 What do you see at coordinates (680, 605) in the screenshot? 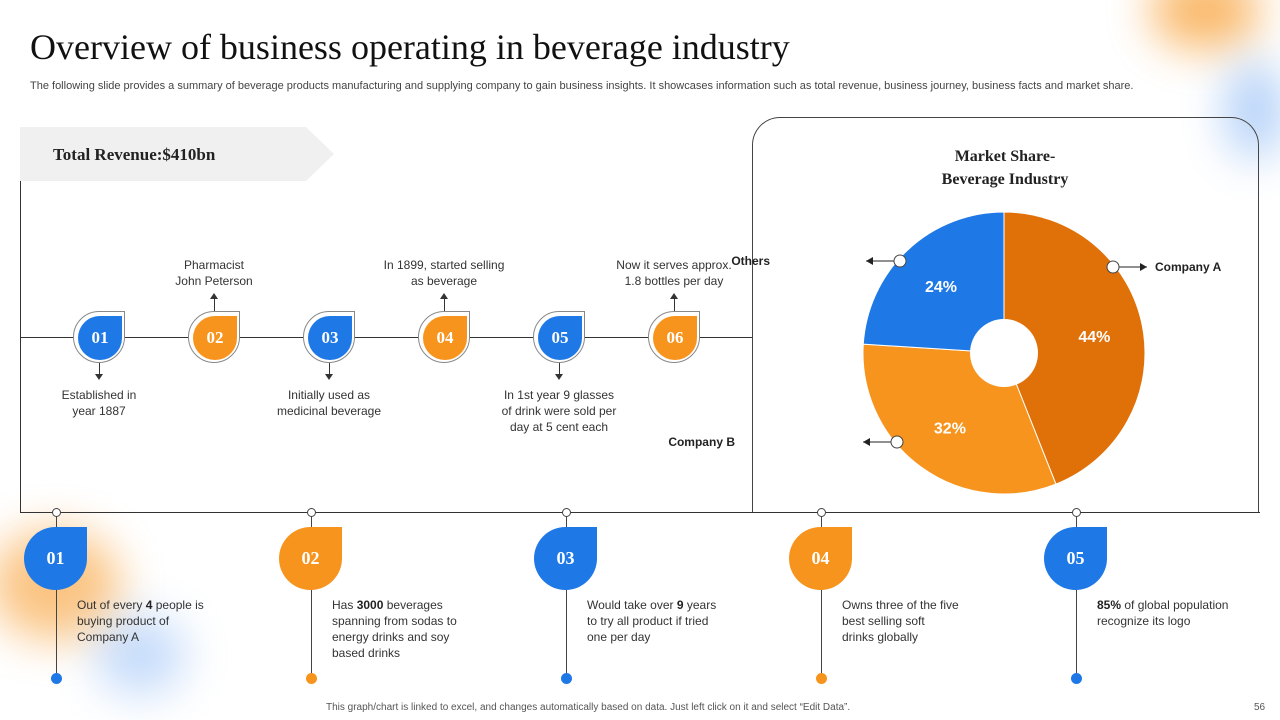
I see `fact-highlight-number: 9` at bounding box center [680, 605].